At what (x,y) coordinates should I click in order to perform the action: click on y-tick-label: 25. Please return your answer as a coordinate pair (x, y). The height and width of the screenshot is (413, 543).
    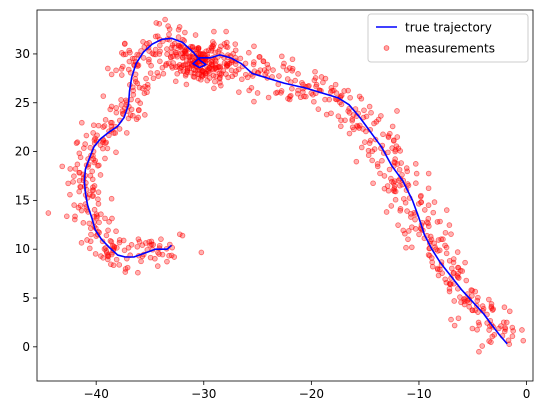
    Looking at the image, I should click on (22, 103).